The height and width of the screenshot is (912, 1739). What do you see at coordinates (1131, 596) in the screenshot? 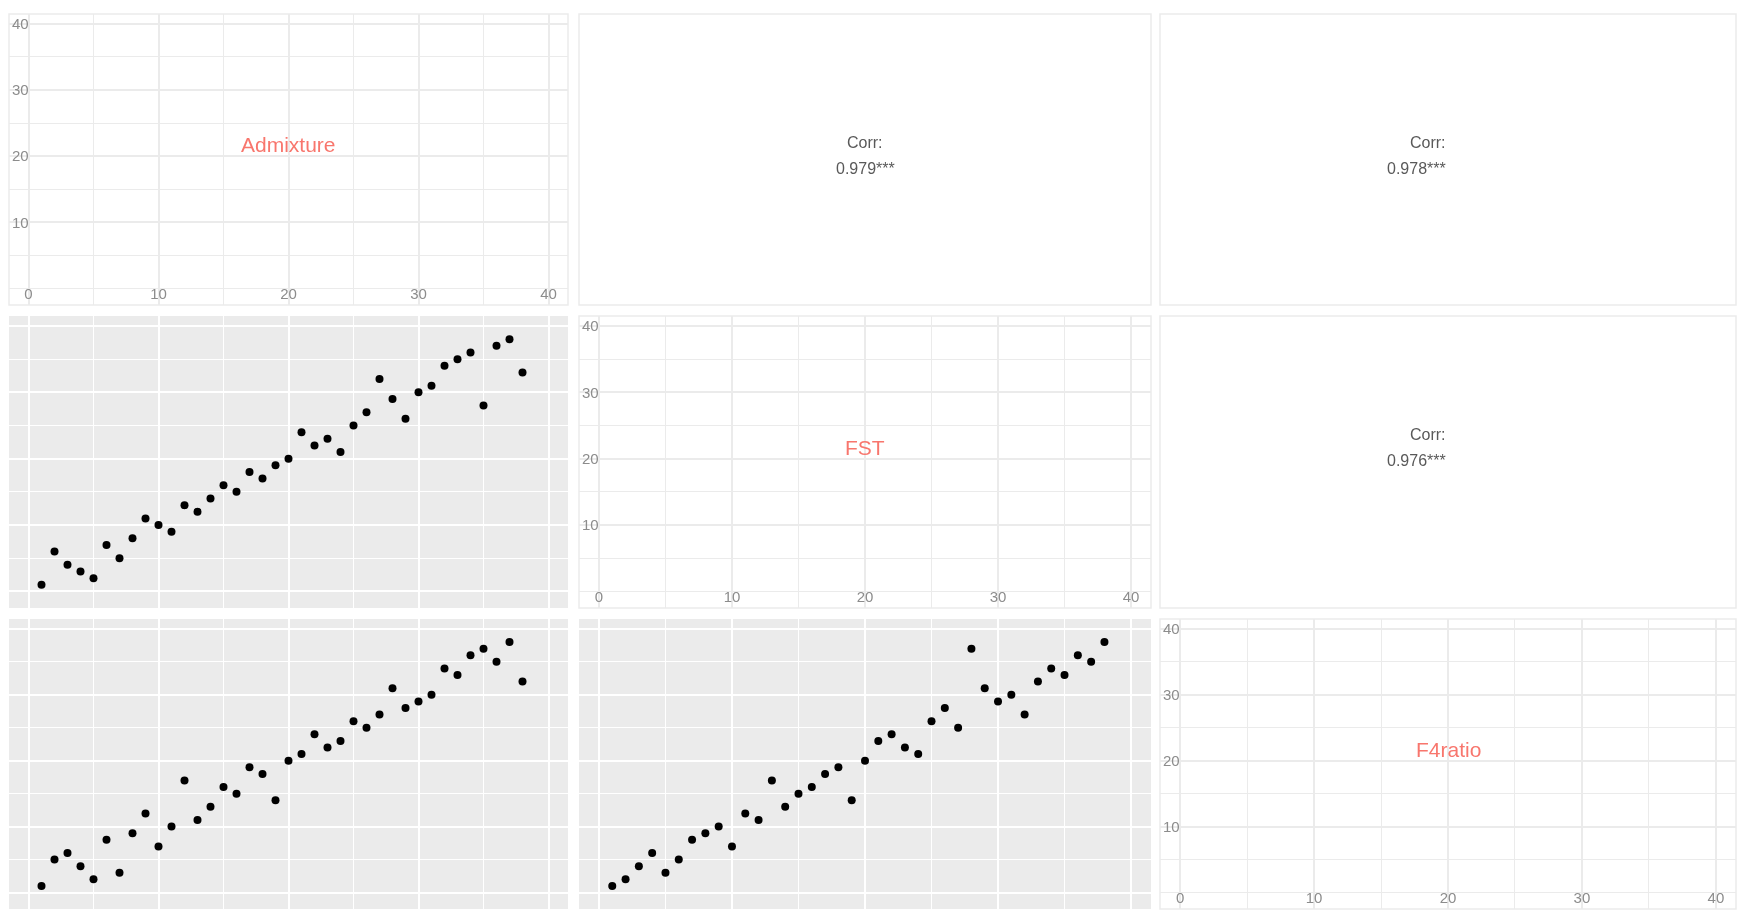
I see `x-tick-label: 40` at bounding box center [1131, 596].